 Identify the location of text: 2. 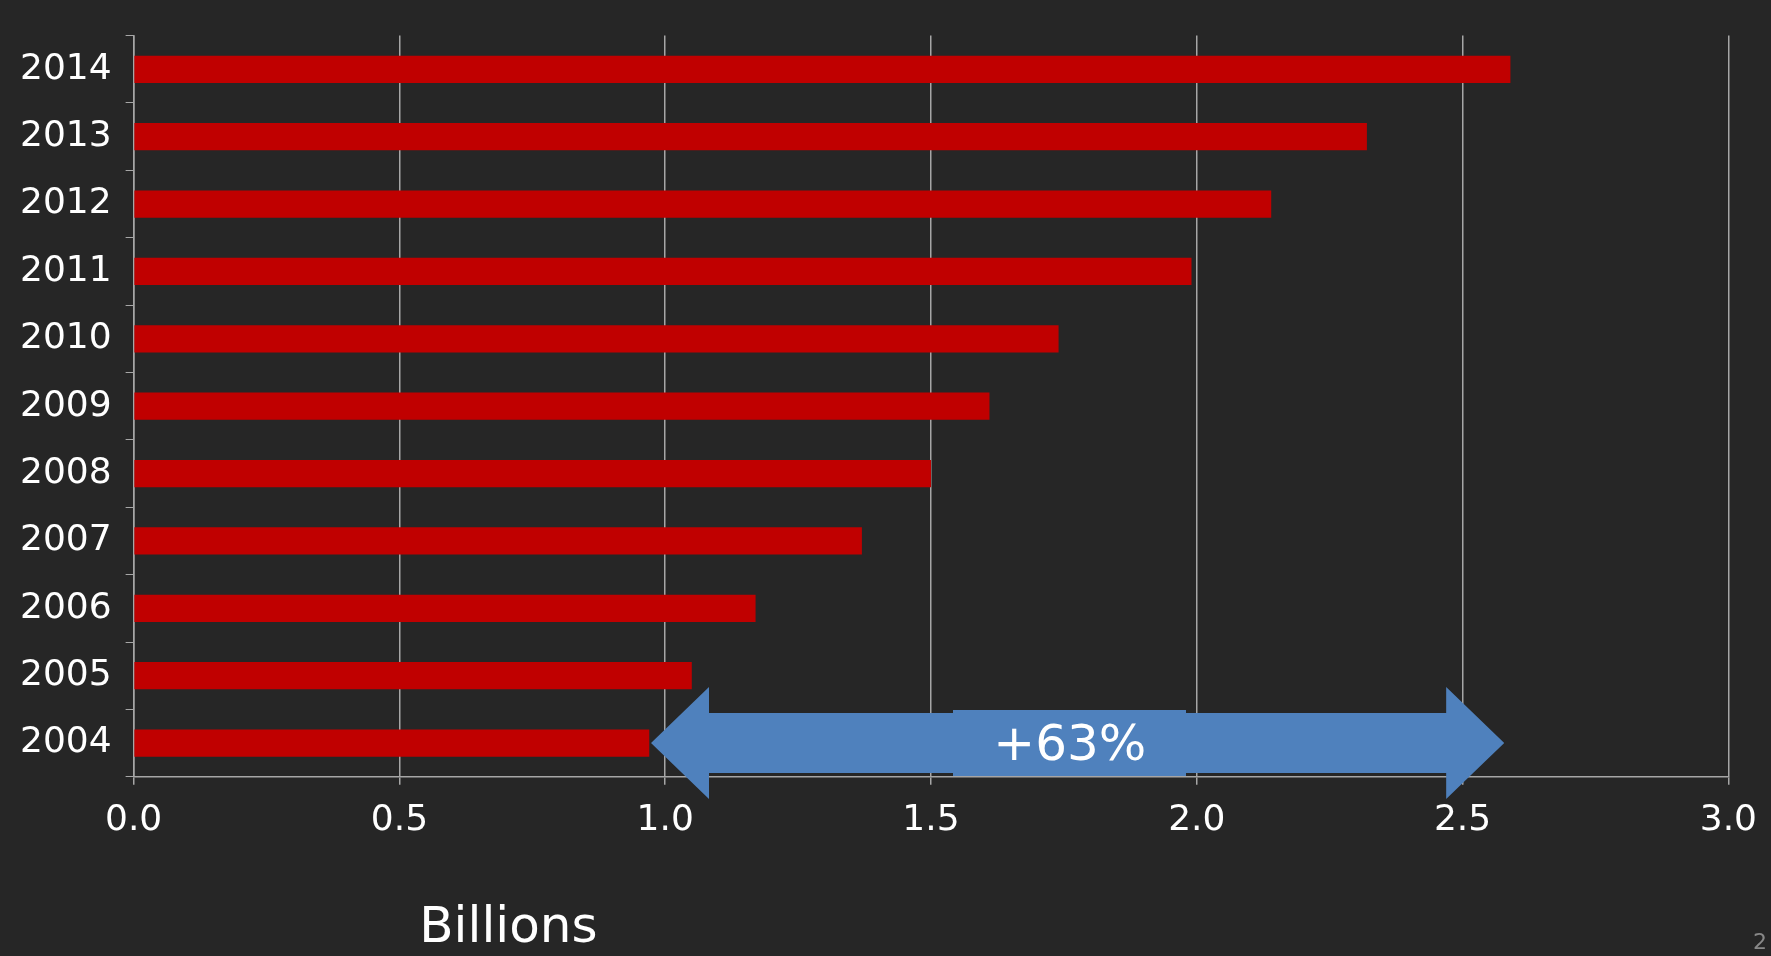
(1760, 941).